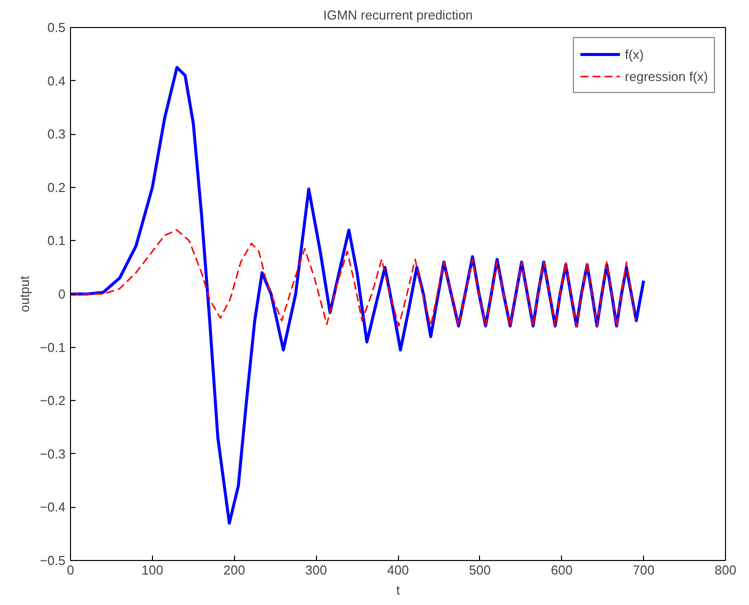 The height and width of the screenshot is (605, 749). What do you see at coordinates (234, 570) in the screenshot?
I see `x-tick-label: 200` at bounding box center [234, 570].